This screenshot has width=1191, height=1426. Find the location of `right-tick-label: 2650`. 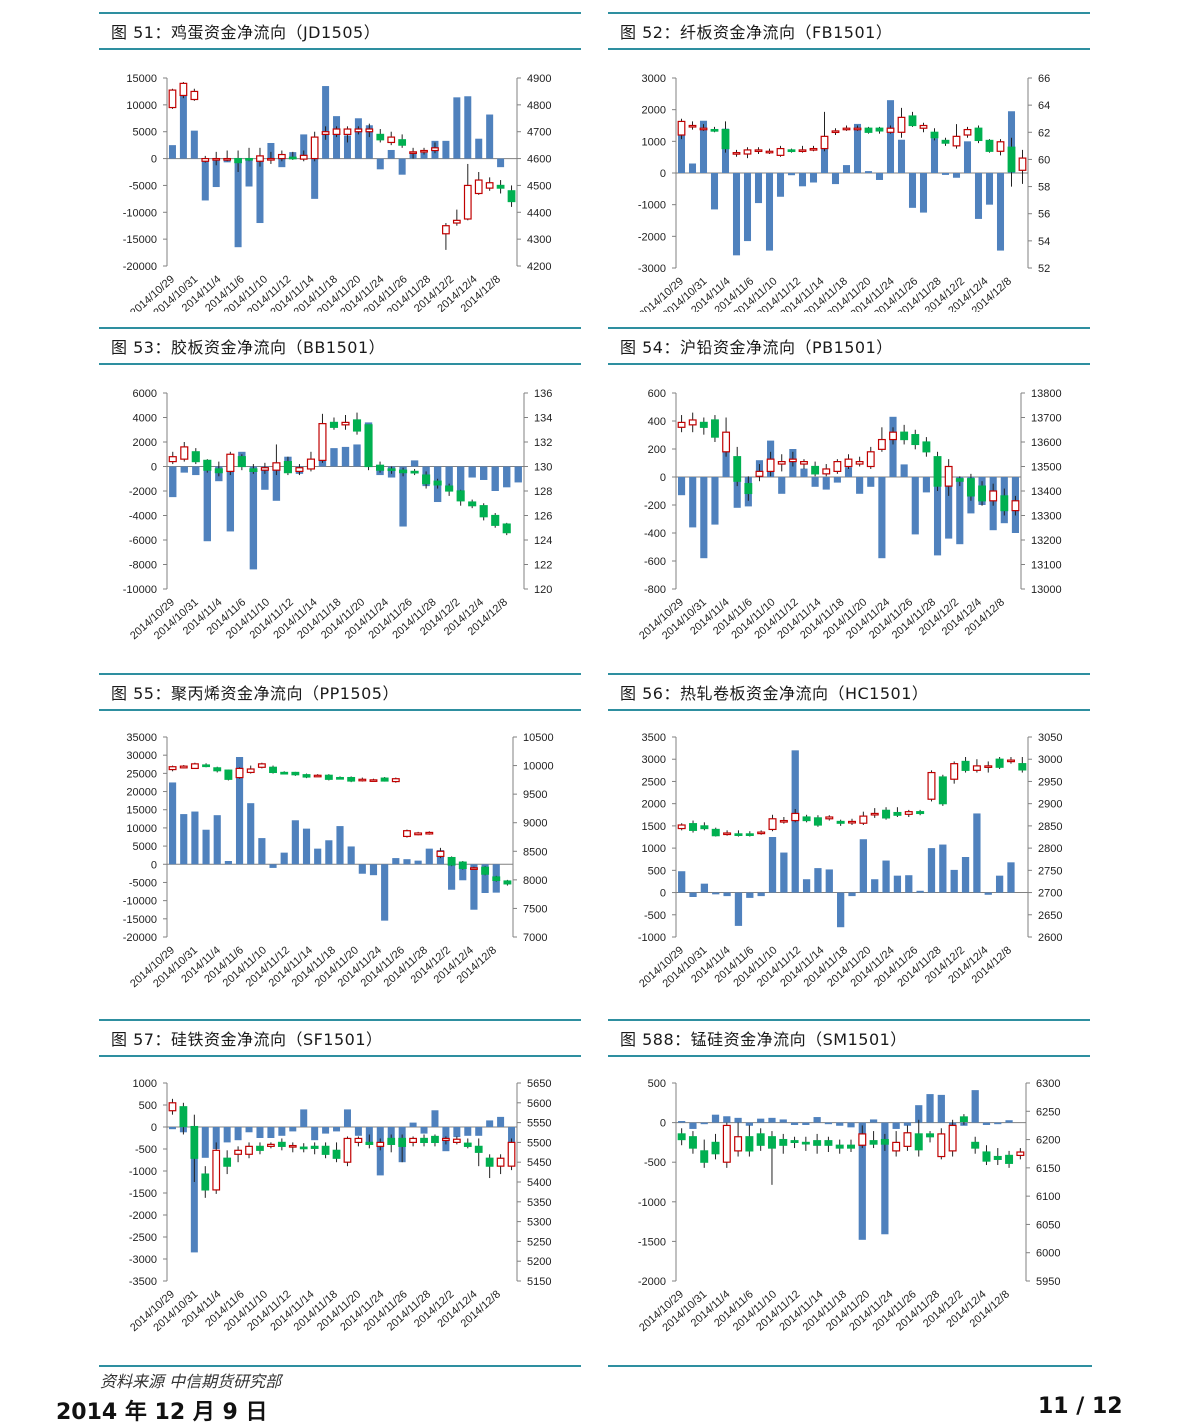

right-tick-label: 2650 is located at coordinates (1050, 916).